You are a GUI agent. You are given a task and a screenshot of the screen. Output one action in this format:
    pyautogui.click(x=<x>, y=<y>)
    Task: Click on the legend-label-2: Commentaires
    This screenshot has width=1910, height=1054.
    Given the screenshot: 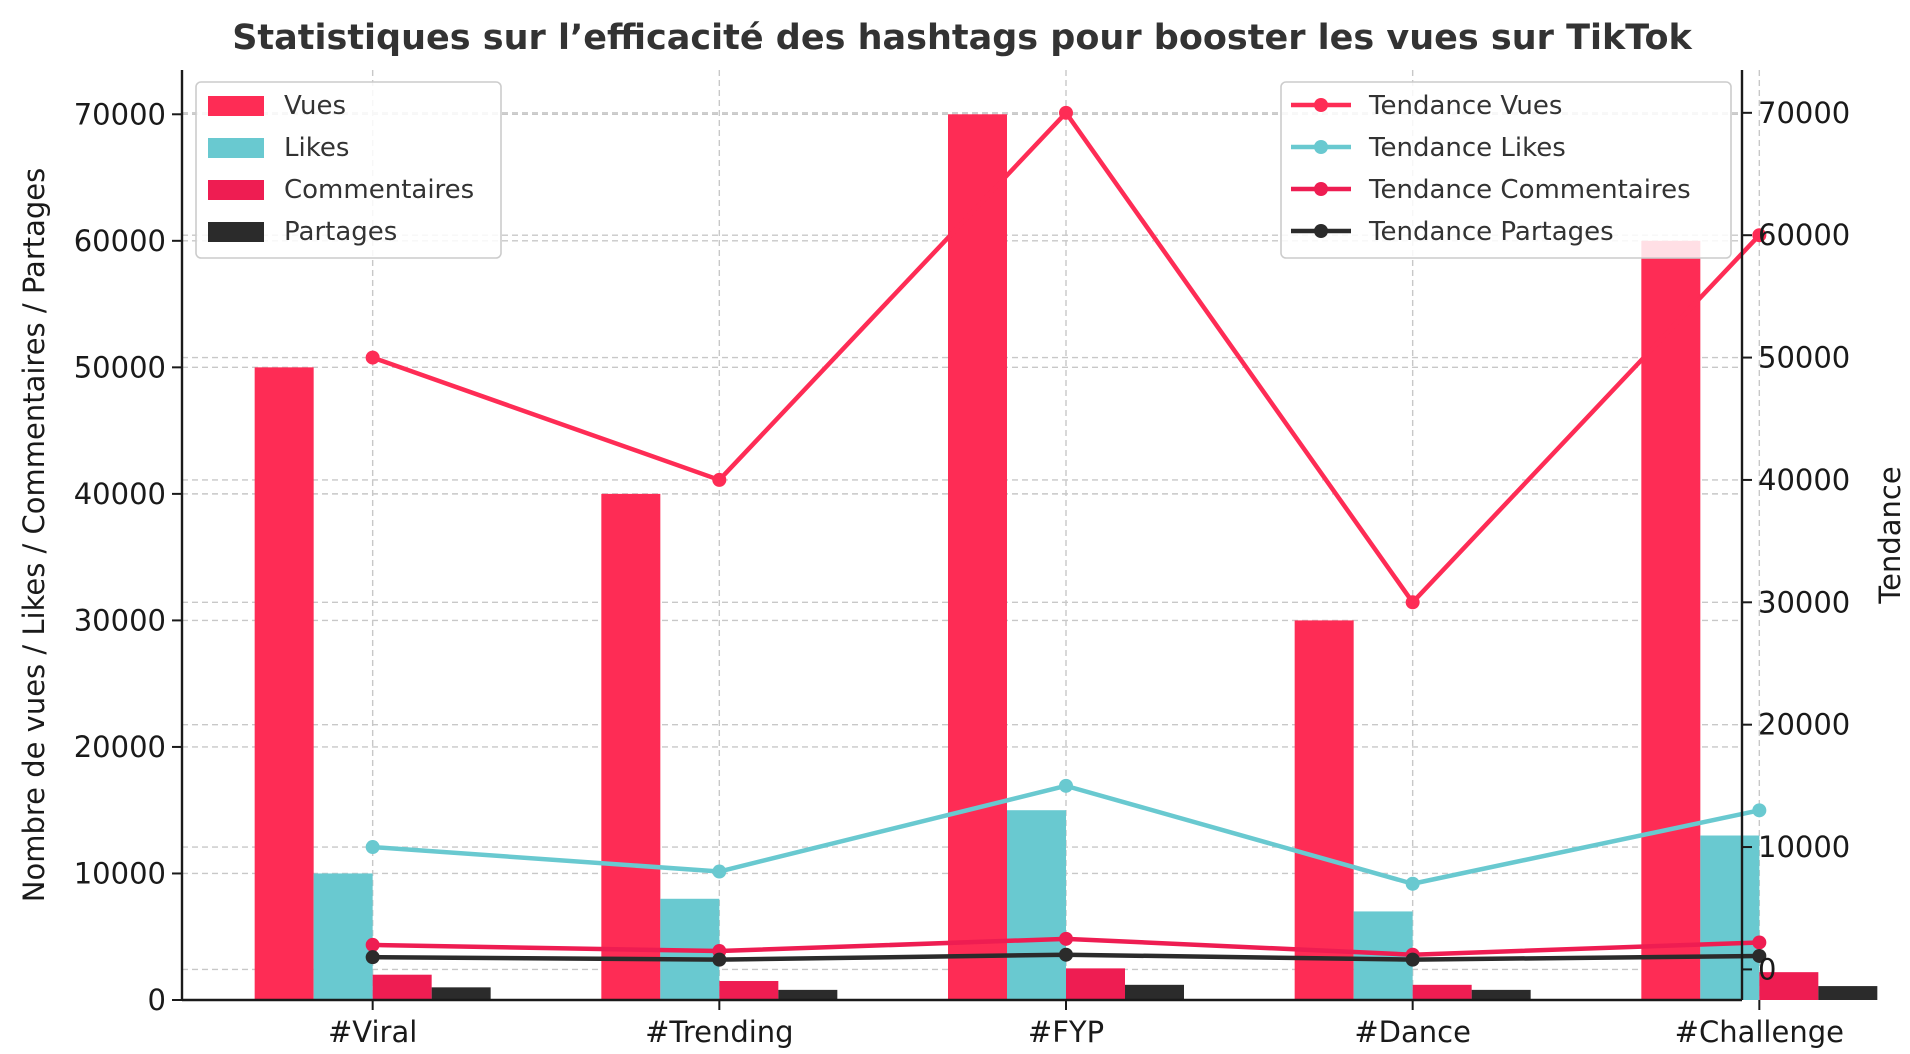 What is the action you would take?
    pyautogui.click(x=379, y=190)
    